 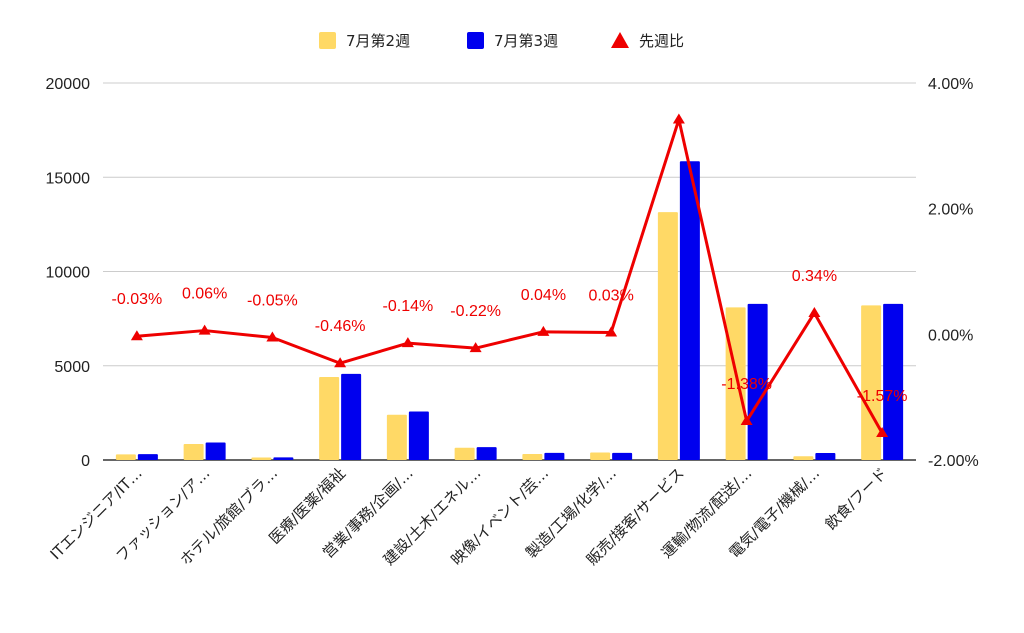 I want to click on legend-item-2: 7月第3週, so click(x=512, y=41).